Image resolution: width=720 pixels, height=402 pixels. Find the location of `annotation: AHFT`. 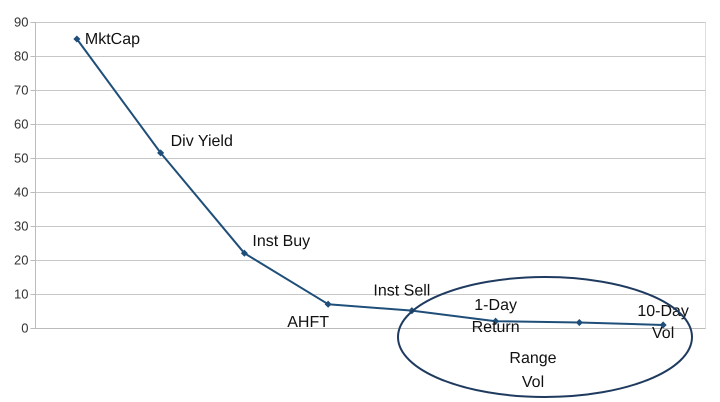

annotation: AHFT is located at coordinates (308, 323).